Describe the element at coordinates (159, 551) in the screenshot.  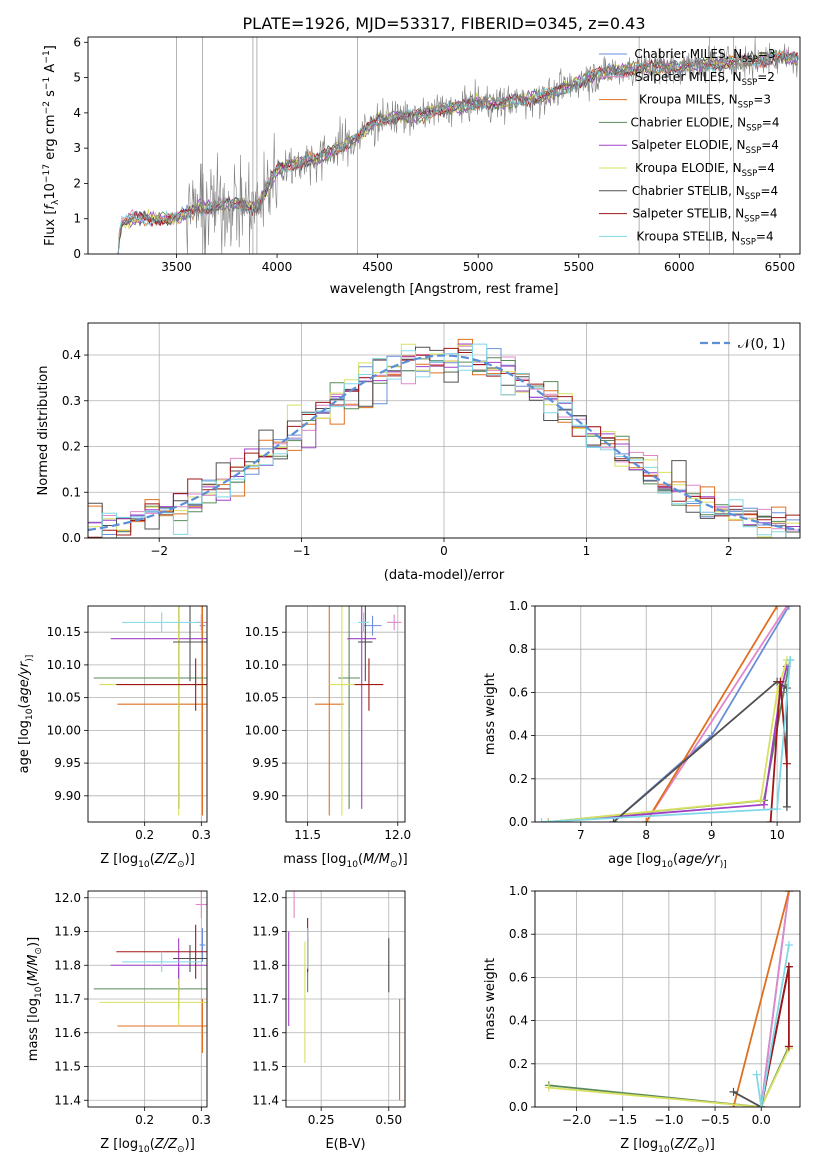
I see `x-tick-label: −2` at that location.